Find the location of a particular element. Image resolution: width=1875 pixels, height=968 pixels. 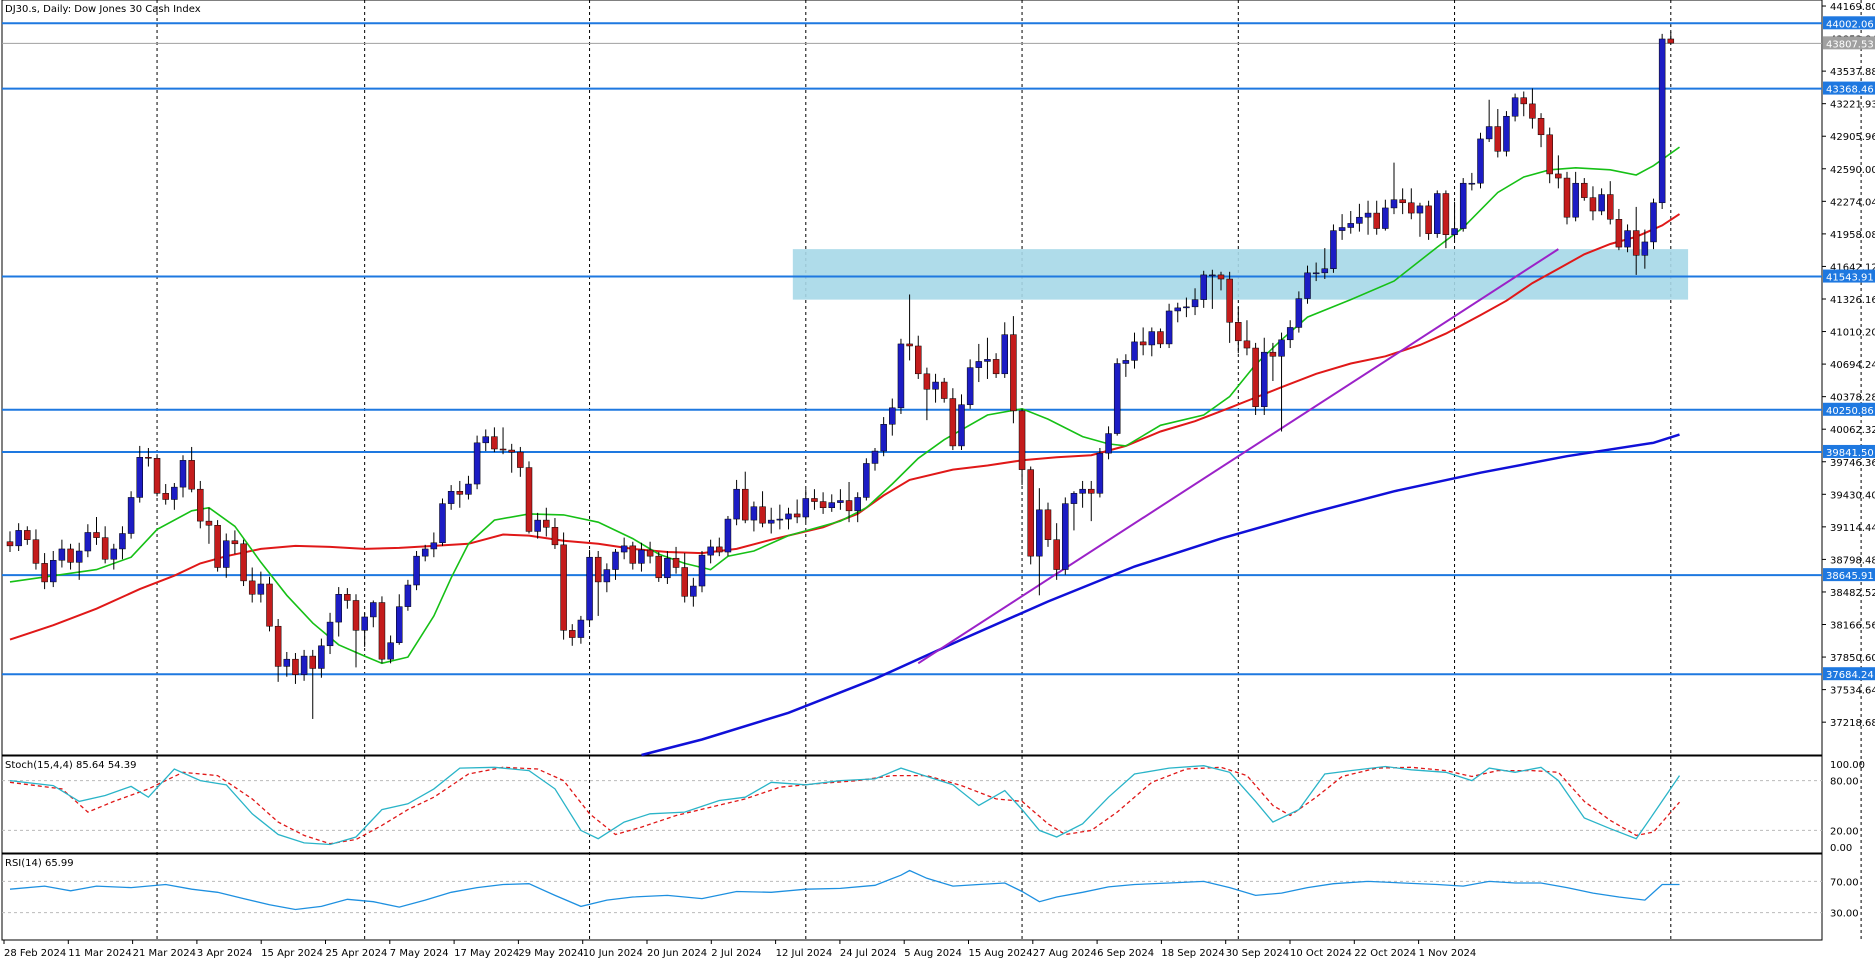

x-tick-label: 17 May 2024 is located at coordinates (486, 953).